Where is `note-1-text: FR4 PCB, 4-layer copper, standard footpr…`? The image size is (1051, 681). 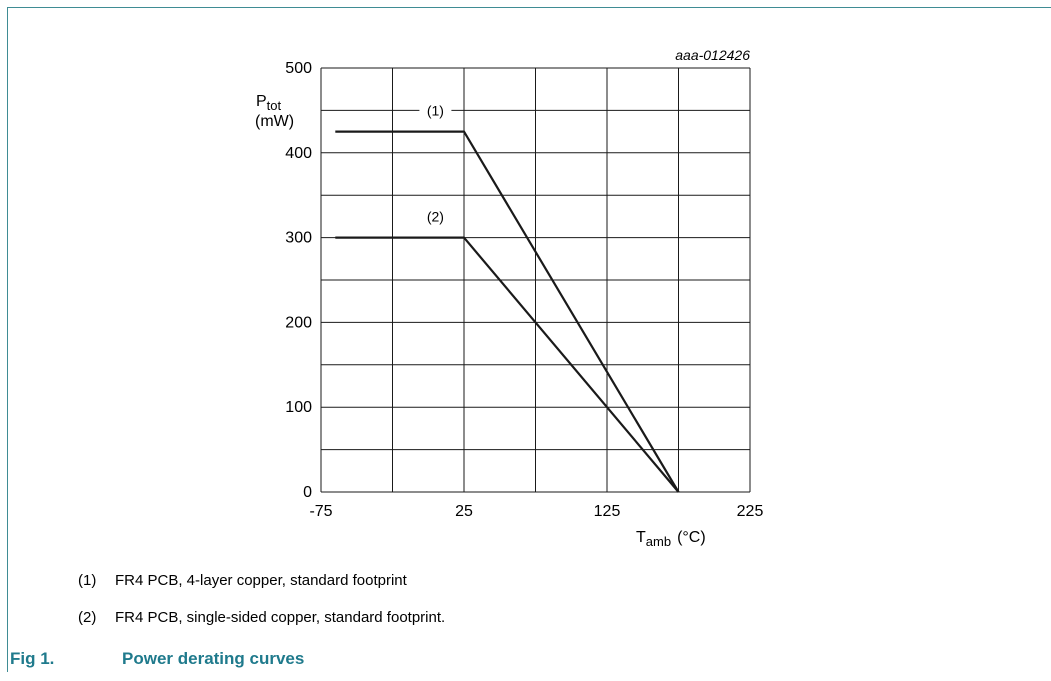
note-1-text: FR4 PCB, 4-layer copper, standard footpr… is located at coordinates (261, 580).